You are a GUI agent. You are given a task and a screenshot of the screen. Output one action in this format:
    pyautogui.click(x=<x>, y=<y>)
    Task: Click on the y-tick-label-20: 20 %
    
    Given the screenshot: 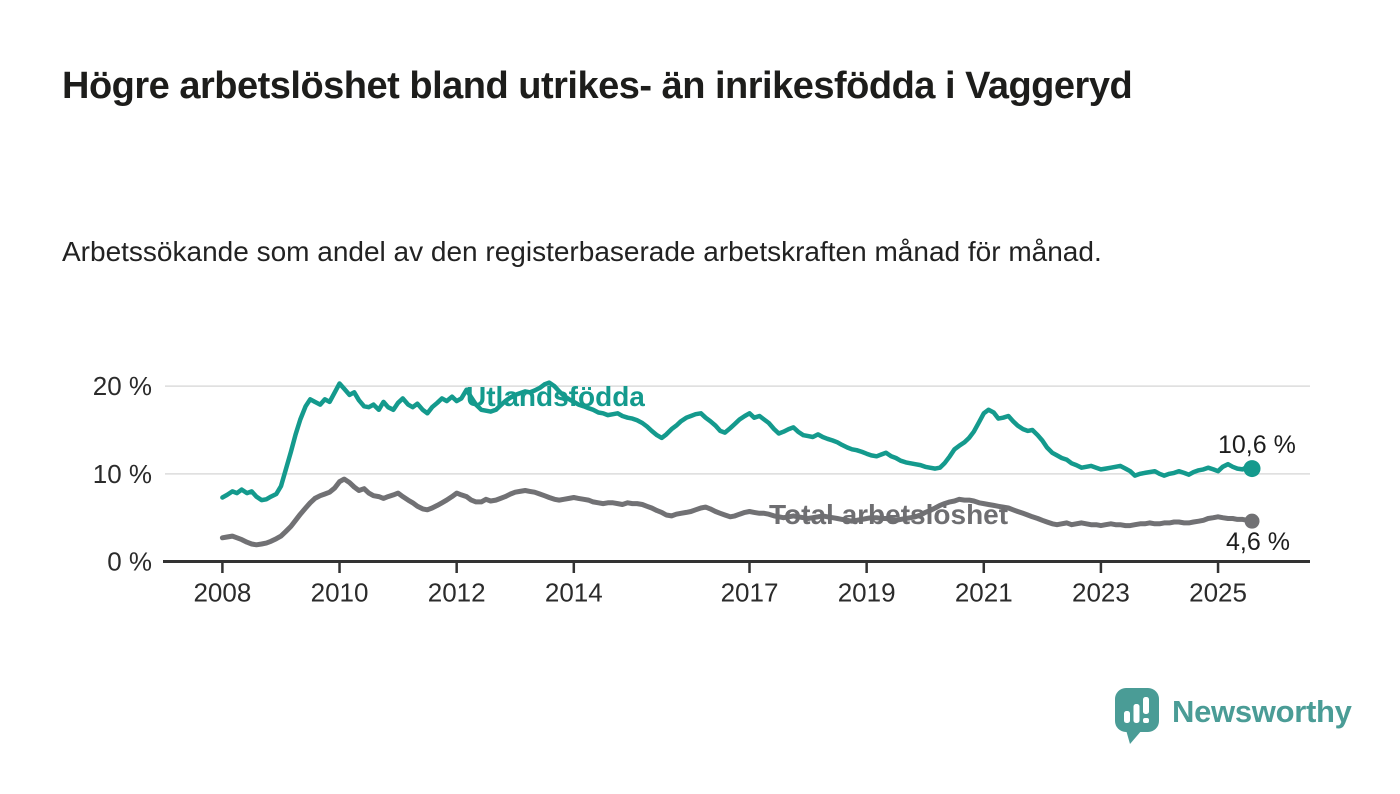 What is the action you would take?
    pyautogui.click(x=122, y=386)
    